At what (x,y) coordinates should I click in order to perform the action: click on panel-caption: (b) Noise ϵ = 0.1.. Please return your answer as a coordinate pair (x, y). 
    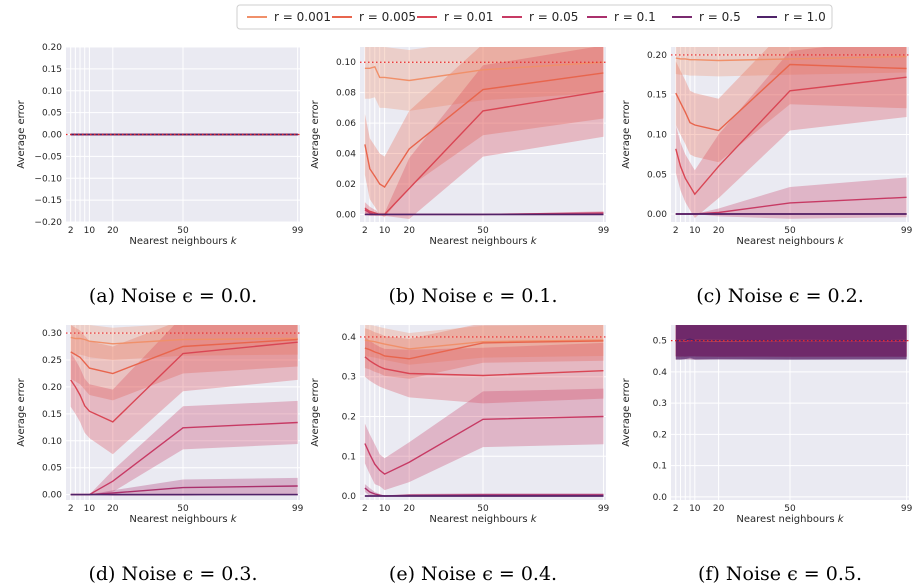
    Looking at the image, I should click on (472, 296).